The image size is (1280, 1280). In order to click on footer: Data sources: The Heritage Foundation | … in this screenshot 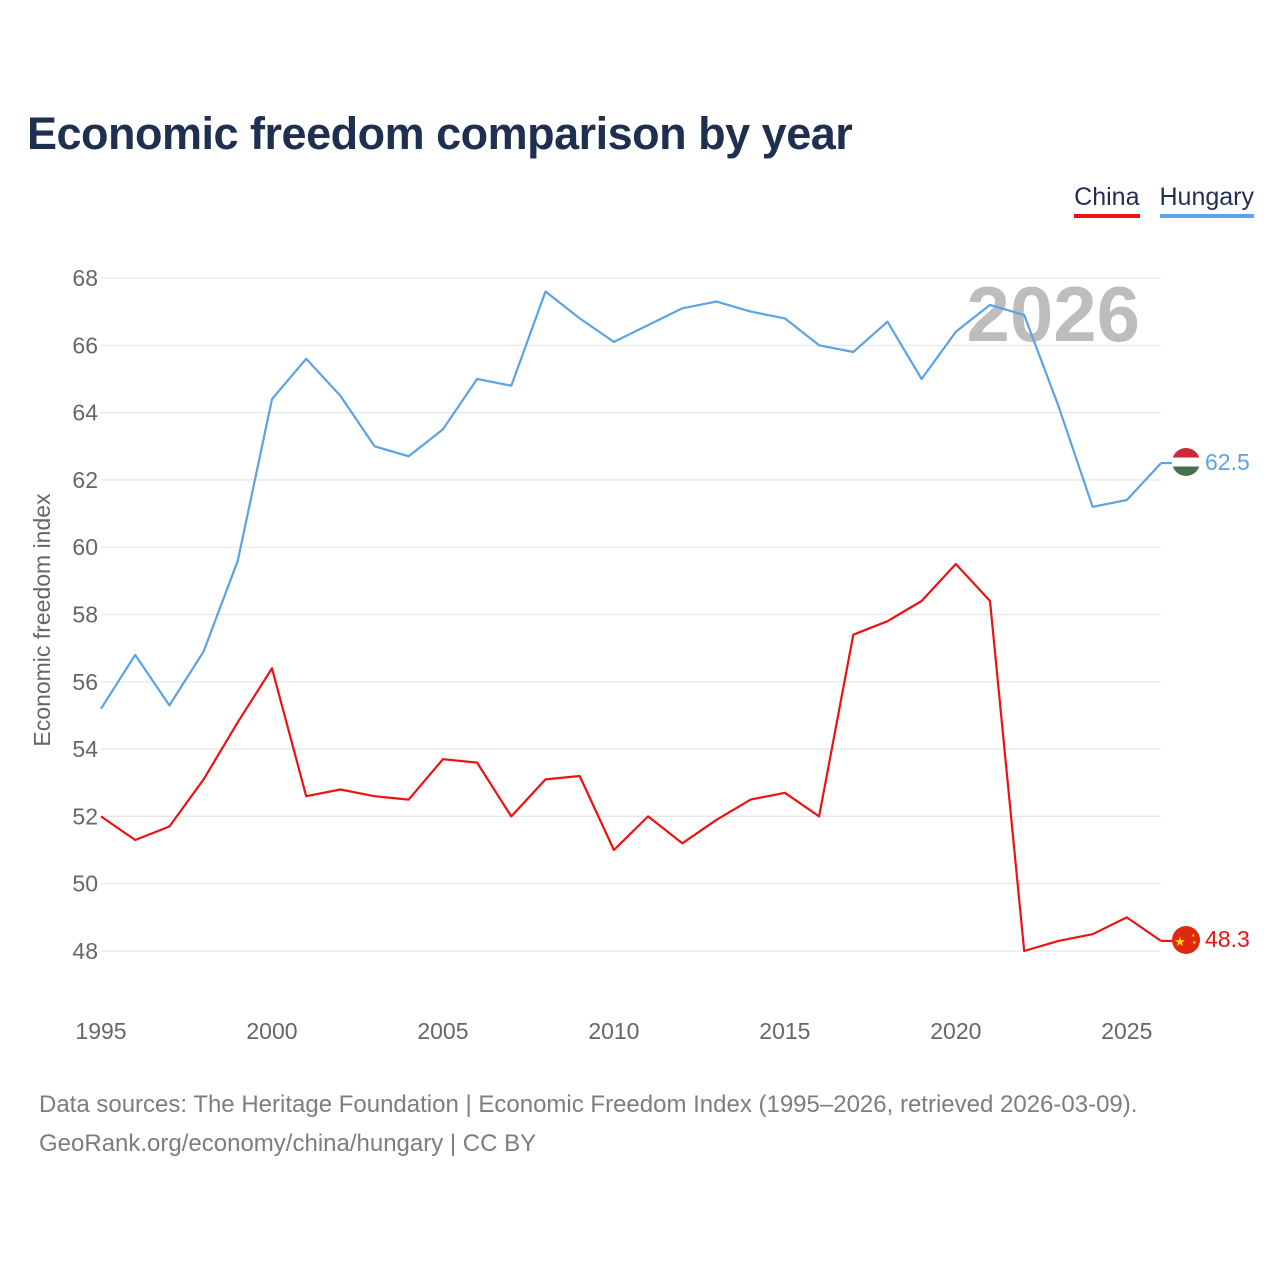, I will do `click(588, 1124)`.